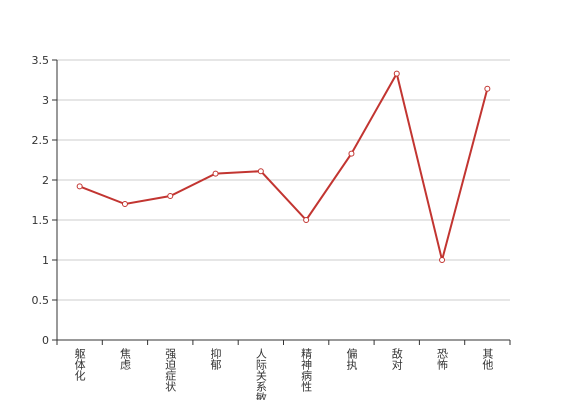  Describe the element at coordinates (260, 374) in the screenshot. I see `x-tick-label: 人际关系敏感` at that location.